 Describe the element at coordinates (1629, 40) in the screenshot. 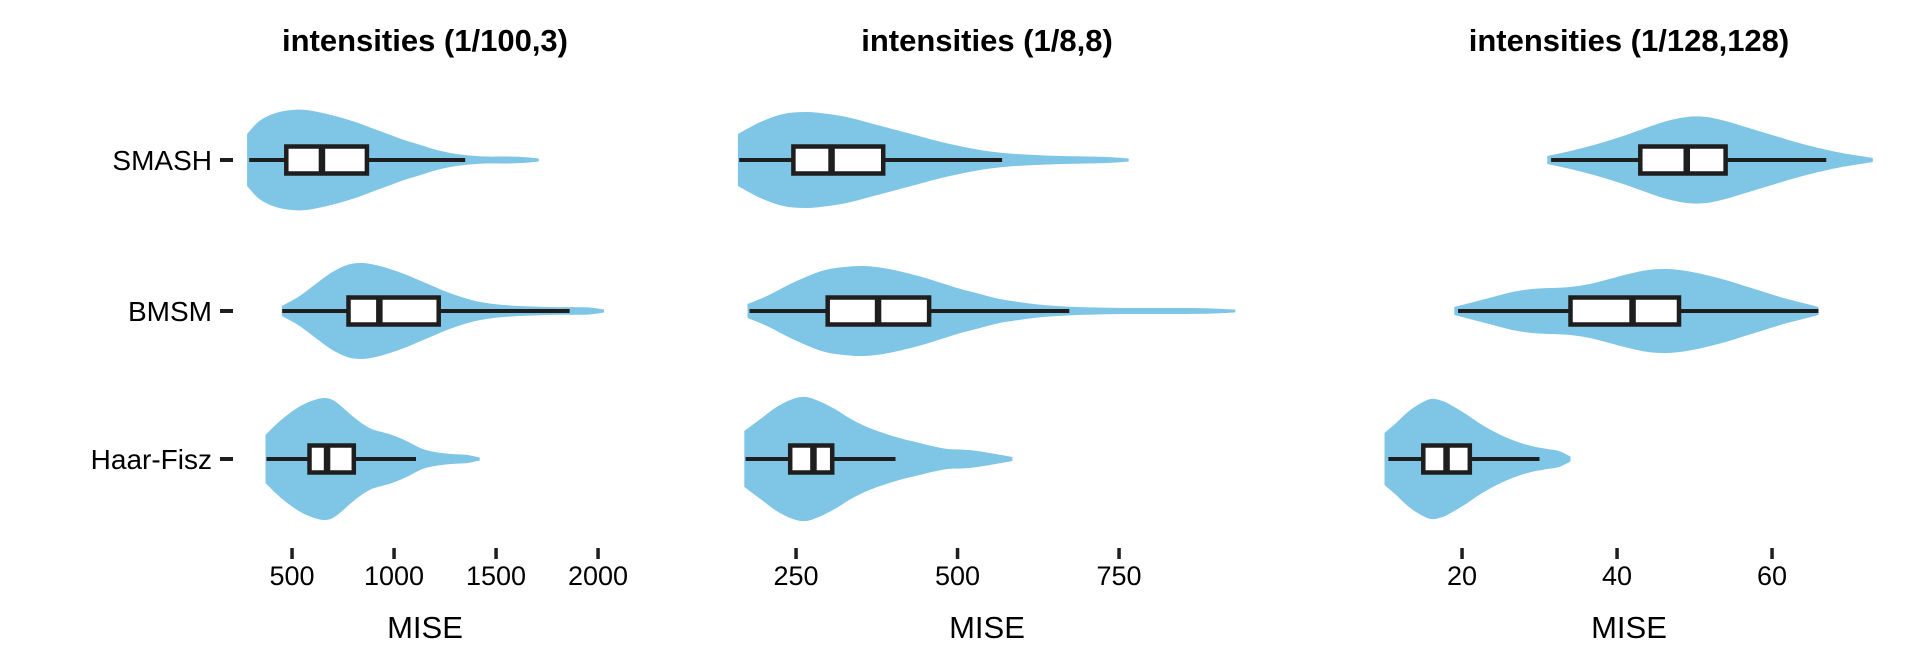

I see `panel-title: intensities (1/128,128)` at that location.